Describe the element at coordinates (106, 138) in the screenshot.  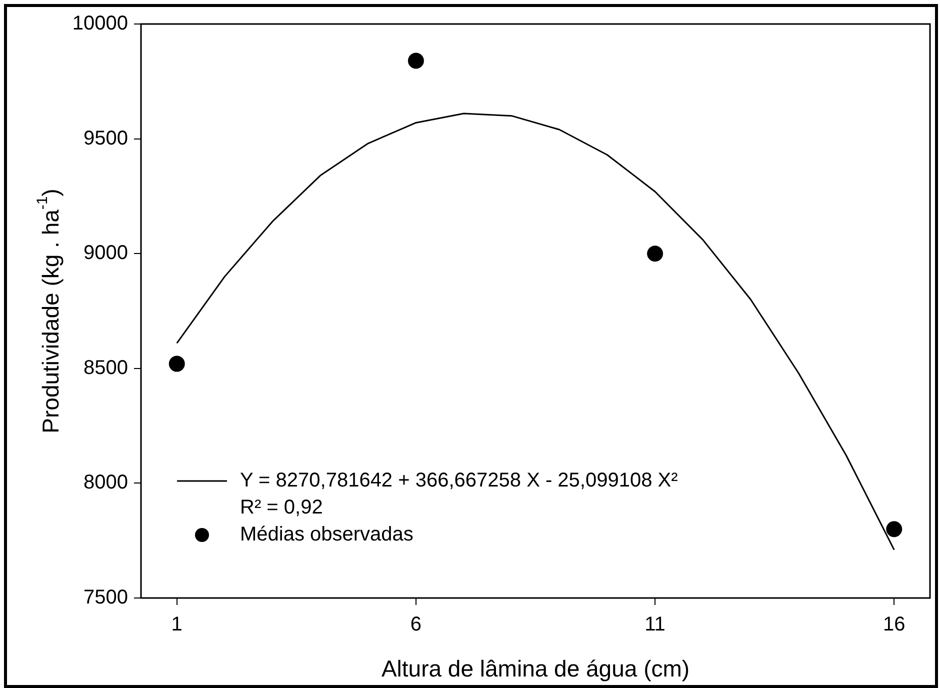
I see `y-tick-label: 9500` at that location.